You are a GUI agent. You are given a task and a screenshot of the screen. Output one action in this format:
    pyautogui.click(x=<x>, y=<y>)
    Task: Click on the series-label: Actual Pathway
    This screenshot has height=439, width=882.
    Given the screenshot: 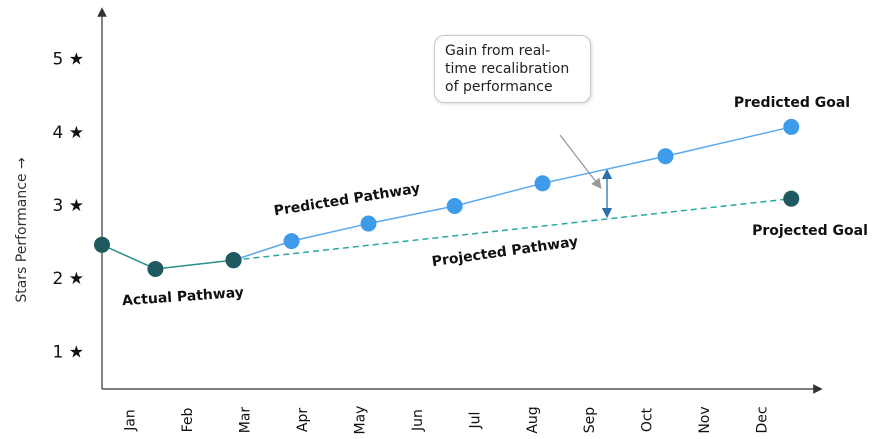 What is the action you would take?
    pyautogui.click(x=183, y=297)
    